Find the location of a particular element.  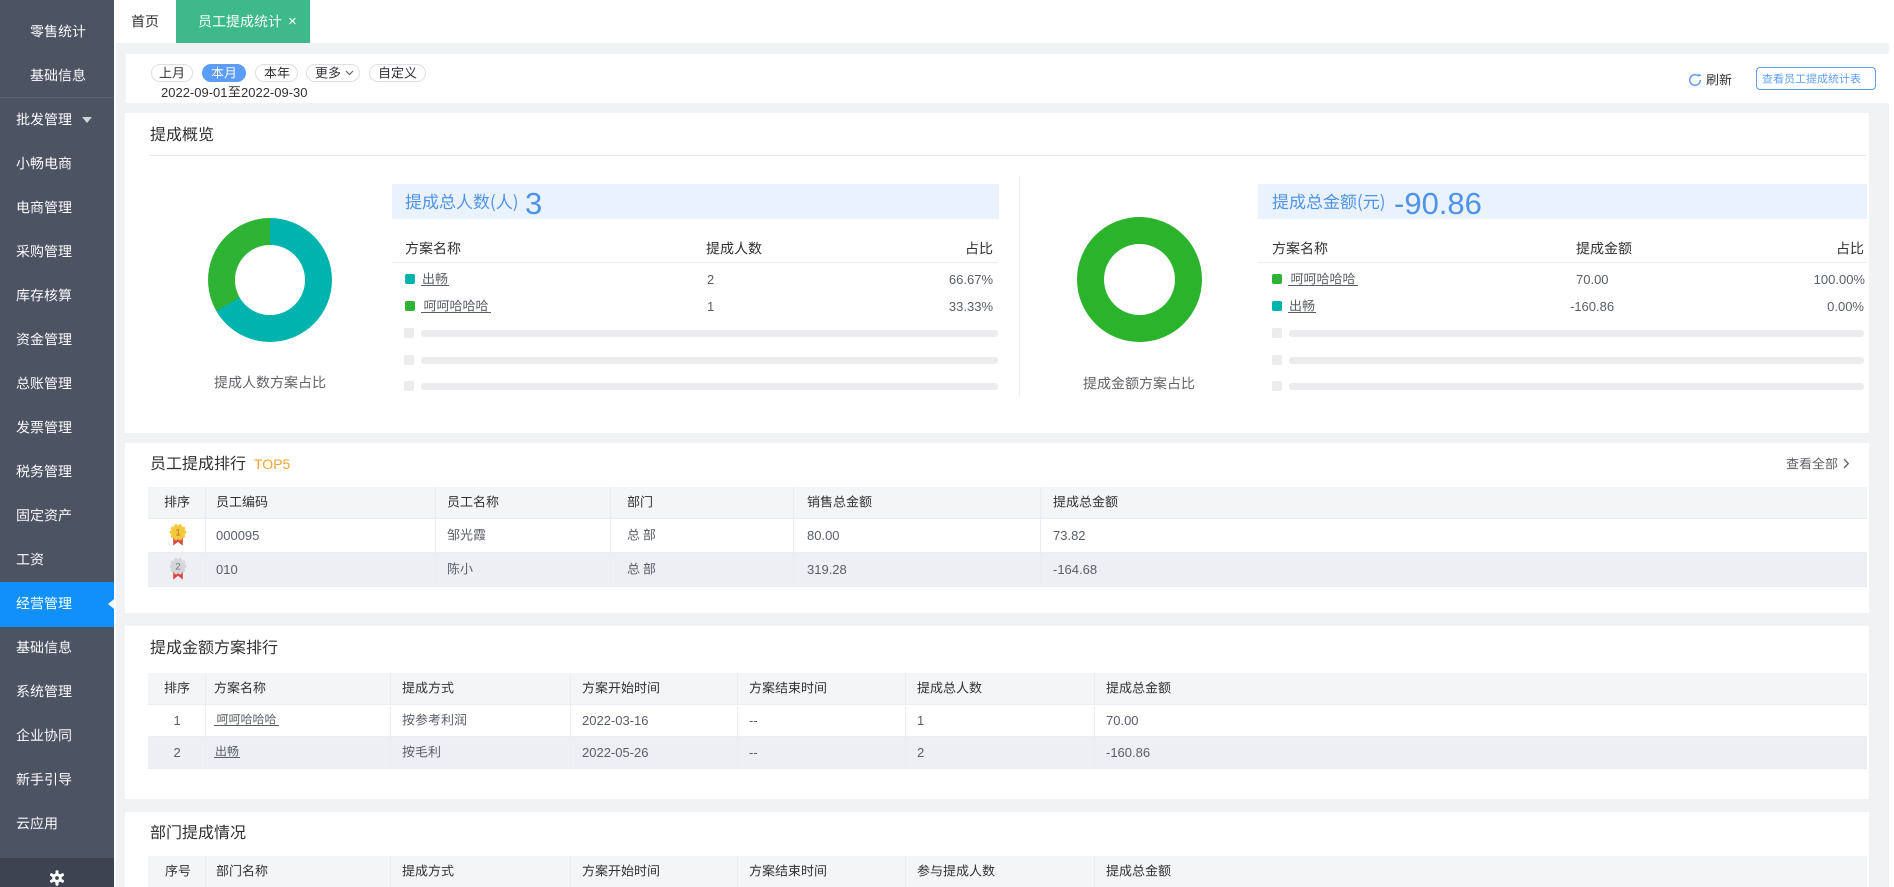

svg-text: 1 is located at coordinates (177, 533).